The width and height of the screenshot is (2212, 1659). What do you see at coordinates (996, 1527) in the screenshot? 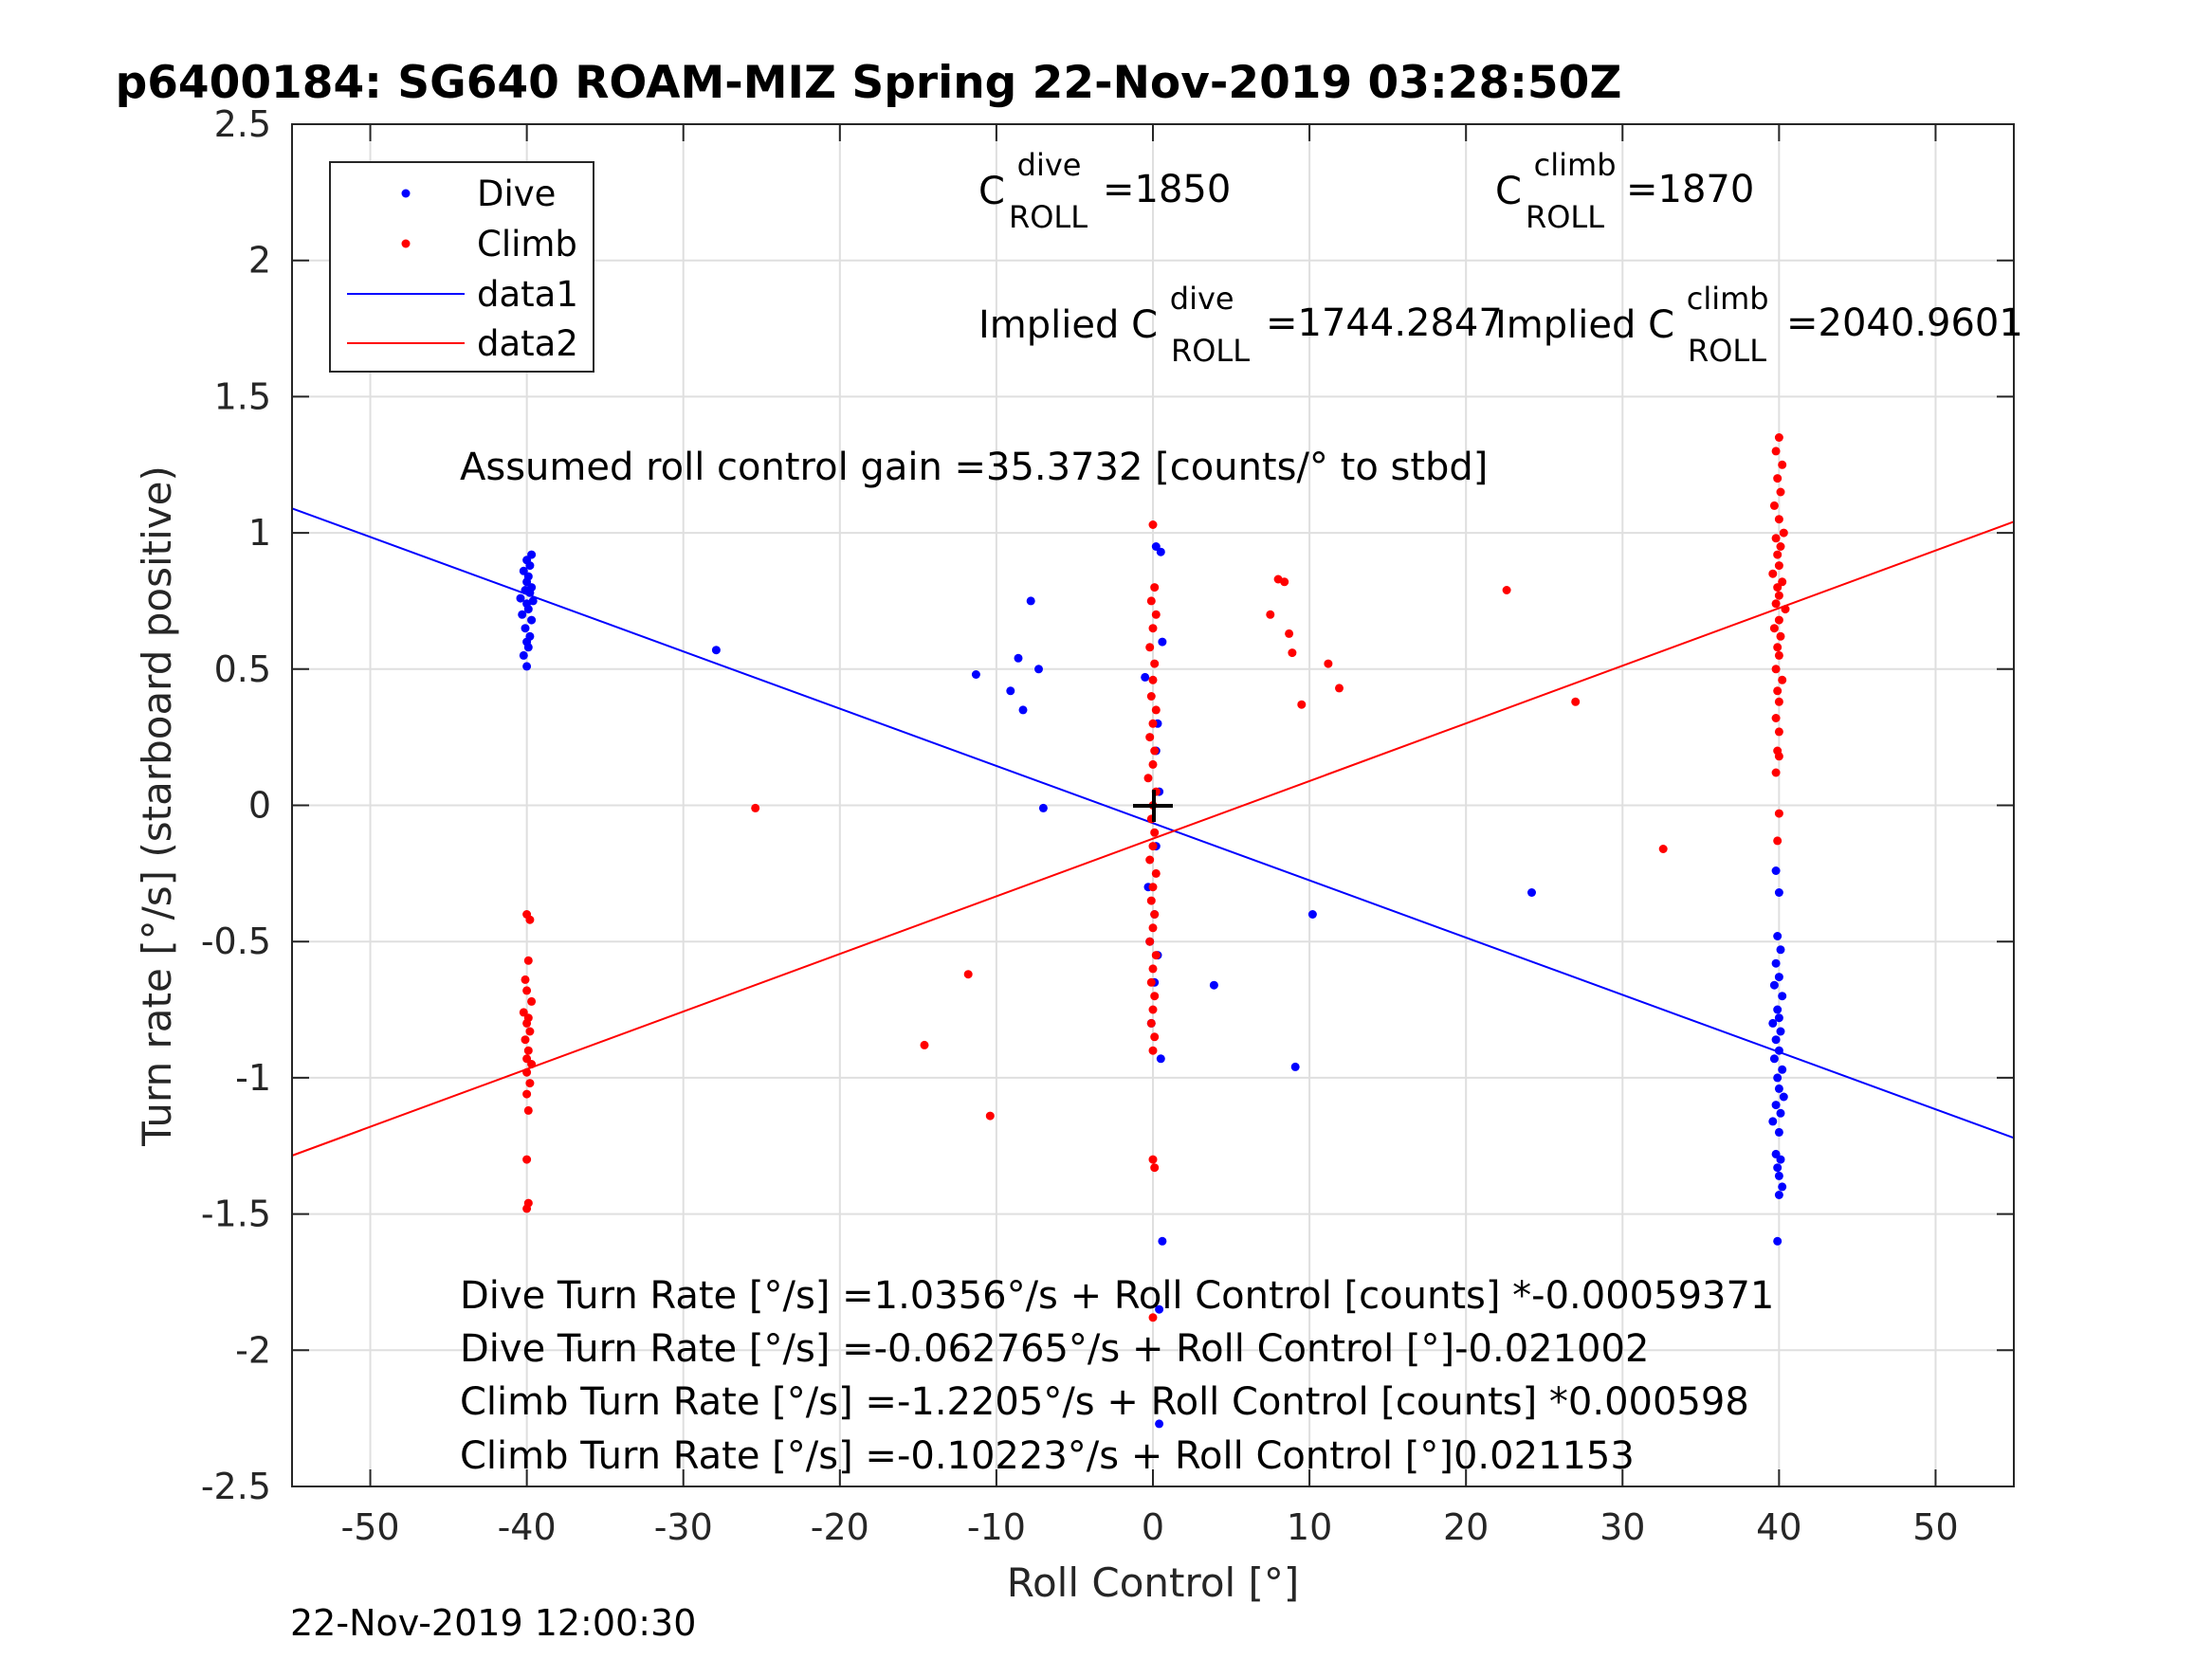
I see `x-tick-label: -10` at bounding box center [996, 1527].